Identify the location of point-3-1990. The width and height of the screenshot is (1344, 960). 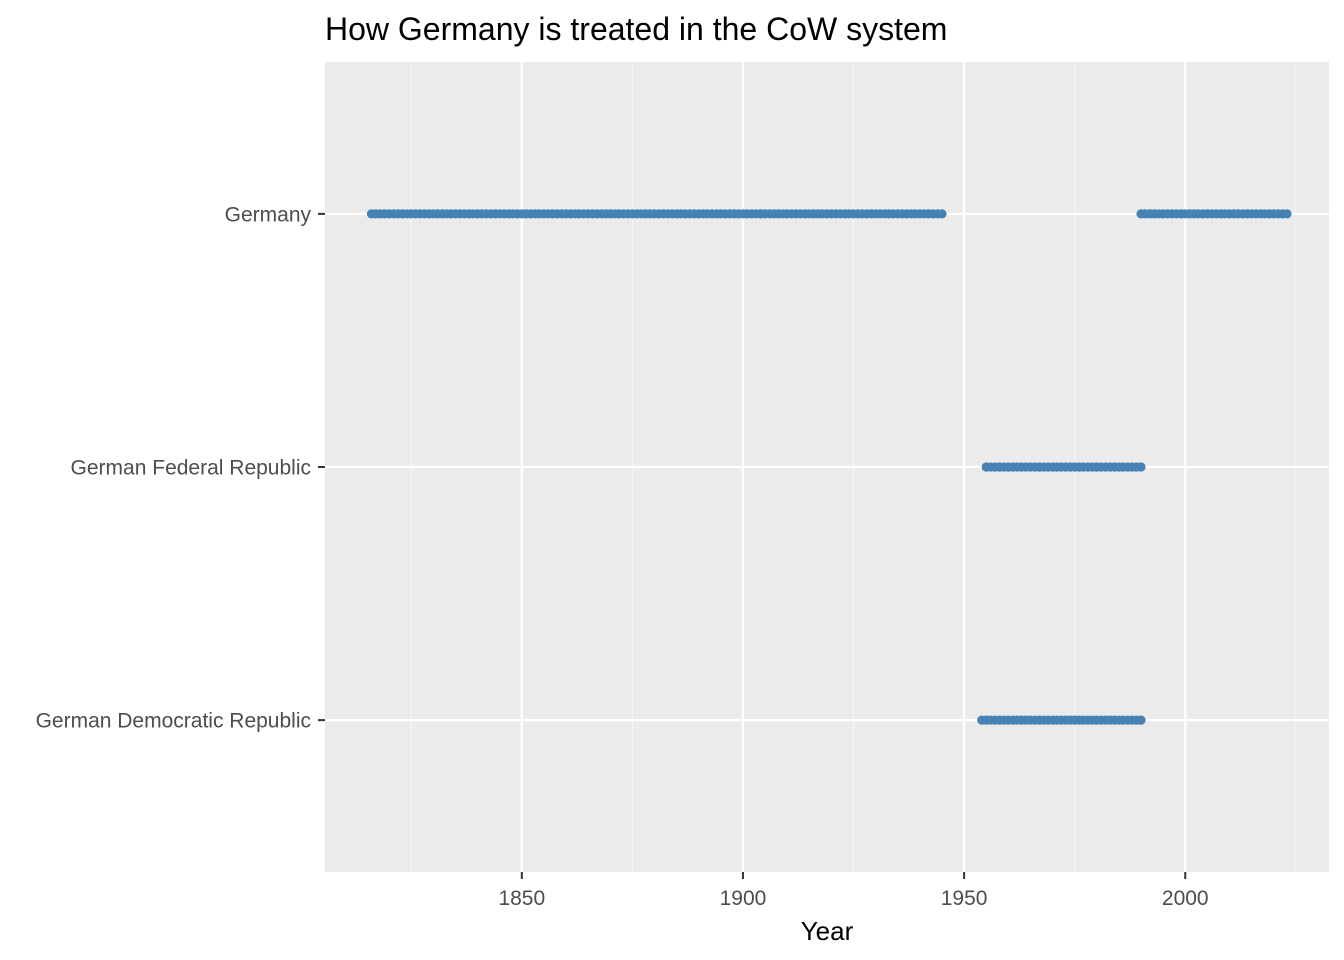
(1141, 720).